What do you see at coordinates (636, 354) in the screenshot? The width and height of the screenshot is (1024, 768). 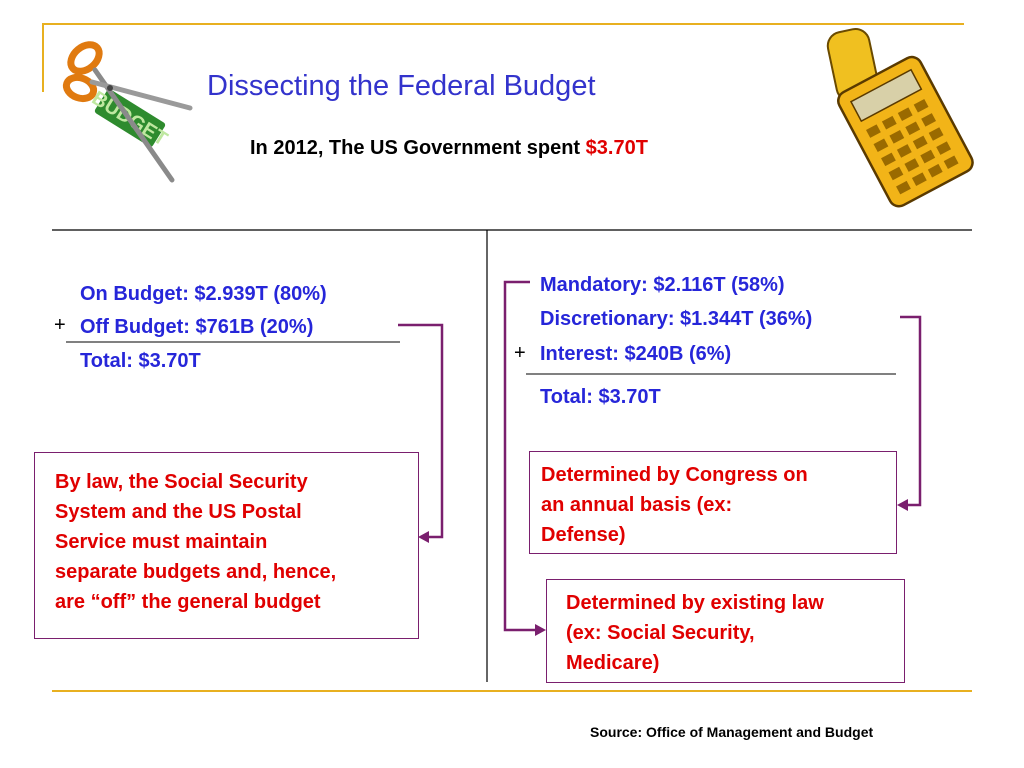 I see `interest-line: Interest: $240B (6%)` at bounding box center [636, 354].